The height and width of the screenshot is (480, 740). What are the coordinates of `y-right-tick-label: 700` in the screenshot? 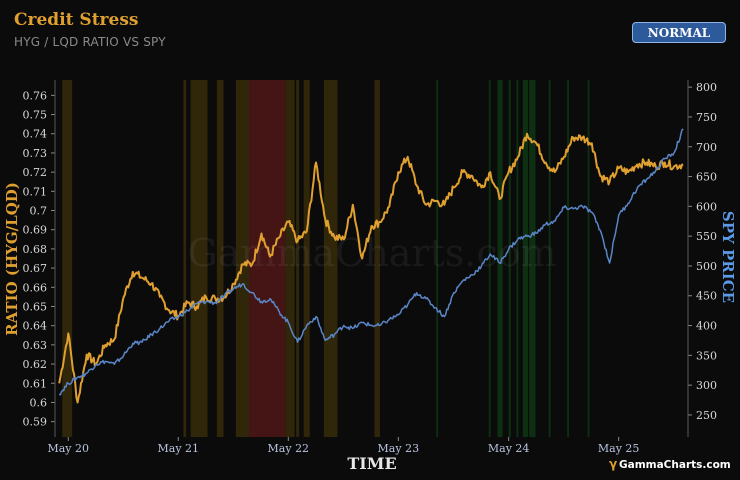 It's located at (706, 147).